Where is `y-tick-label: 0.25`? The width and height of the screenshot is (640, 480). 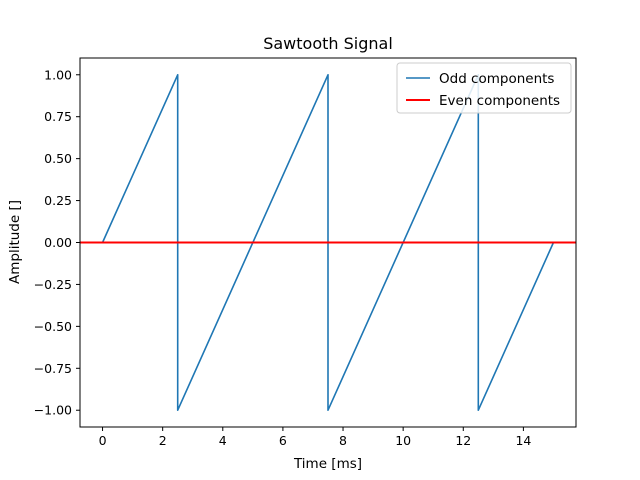 y-tick-label: 0.25 is located at coordinates (58, 200).